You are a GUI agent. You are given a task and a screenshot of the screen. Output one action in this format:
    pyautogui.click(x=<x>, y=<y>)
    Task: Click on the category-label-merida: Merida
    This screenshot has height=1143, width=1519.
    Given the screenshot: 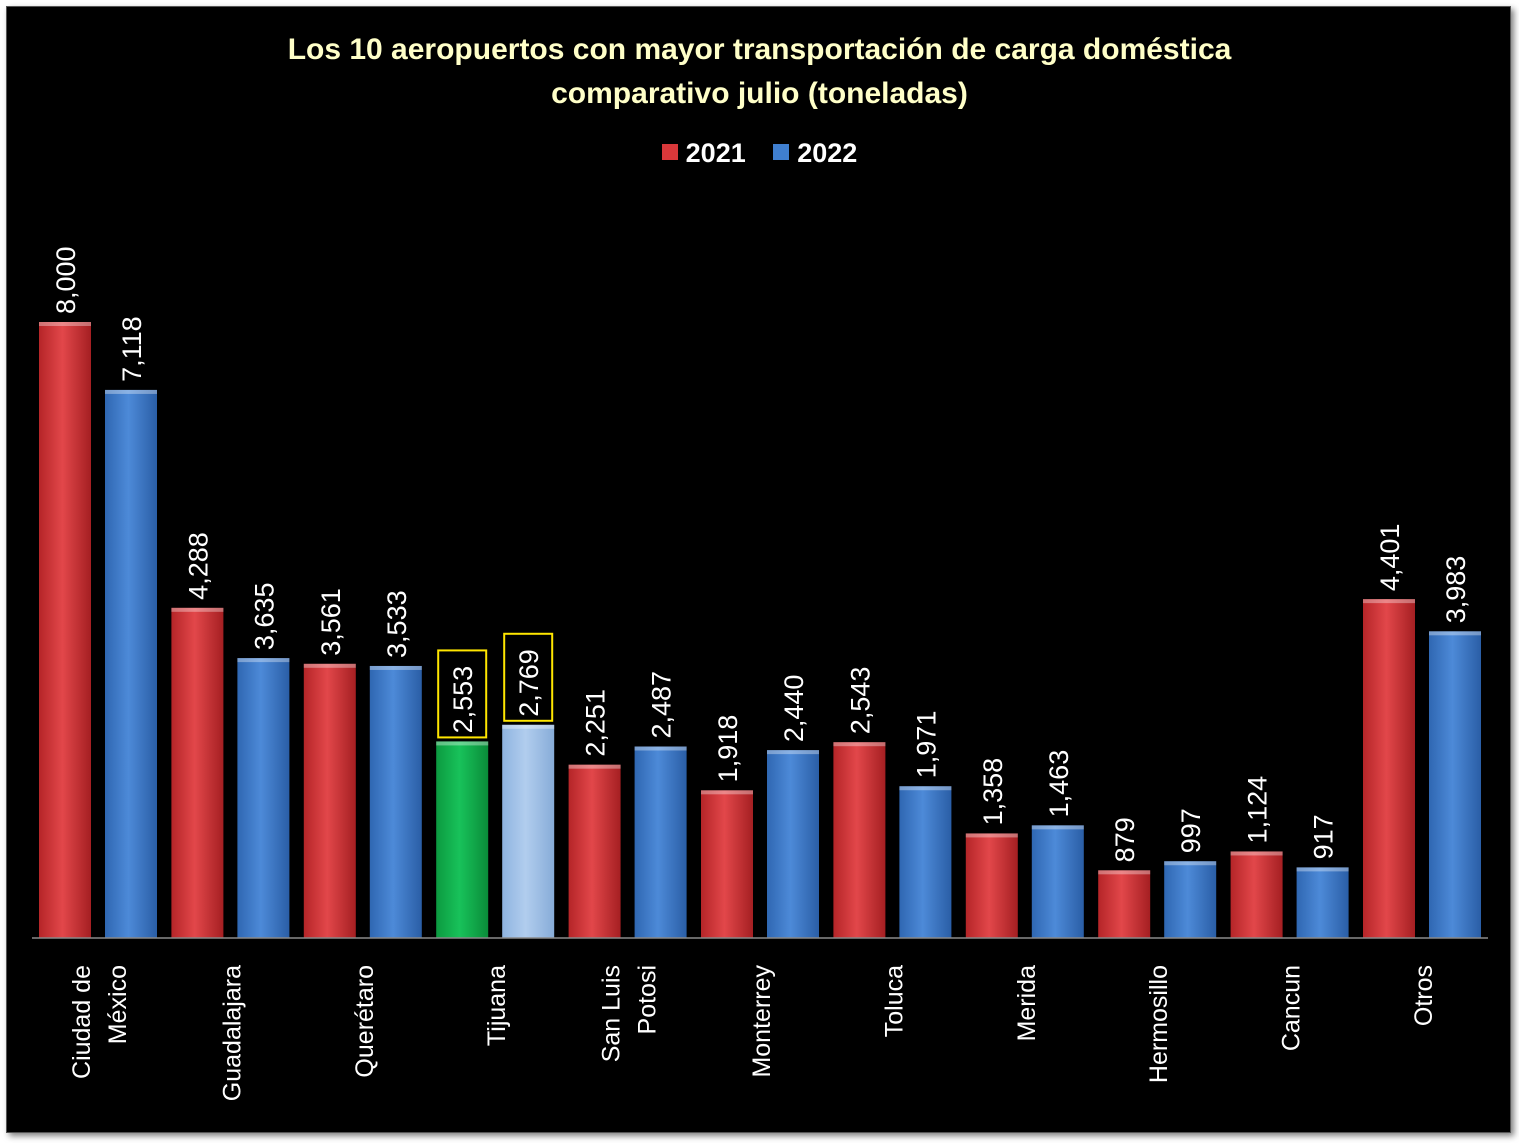 What is the action you would take?
    pyautogui.click(x=1027, y=1003)
    